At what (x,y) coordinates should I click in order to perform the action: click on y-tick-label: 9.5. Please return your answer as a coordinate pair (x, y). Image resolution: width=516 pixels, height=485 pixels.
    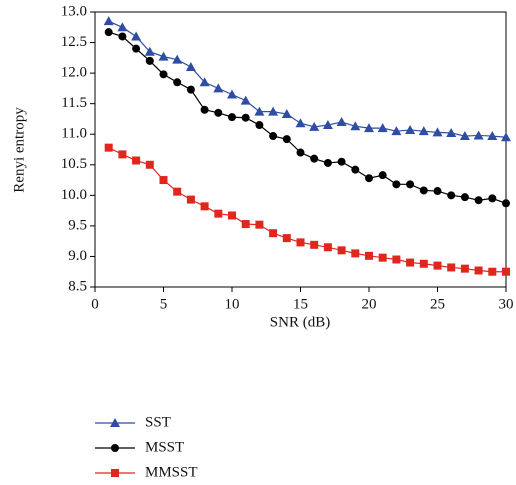
    Looking at the image, I should click on (77, 225).